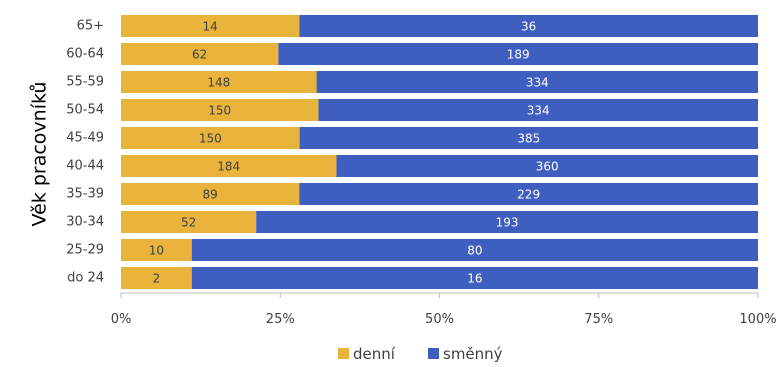 The height and width of the screenshot is (367, 782). What do you see at coordinates (85, 166) in the screenshot?
I see `category-label: 40-44` at bounding box center [85, 166].